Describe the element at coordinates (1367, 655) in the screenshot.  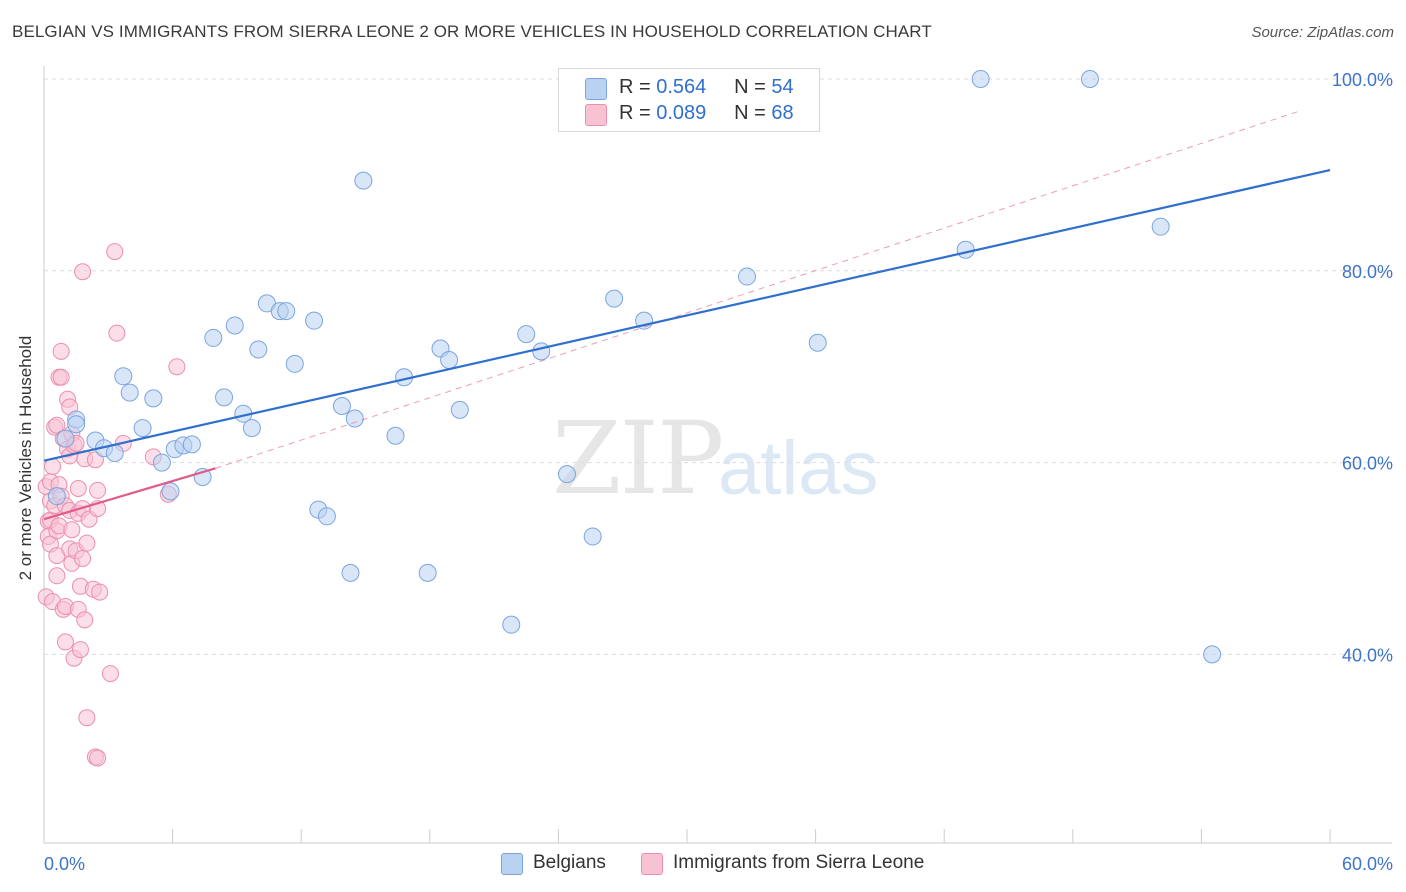
I see `y-tick-label: 40.0%` at that location.